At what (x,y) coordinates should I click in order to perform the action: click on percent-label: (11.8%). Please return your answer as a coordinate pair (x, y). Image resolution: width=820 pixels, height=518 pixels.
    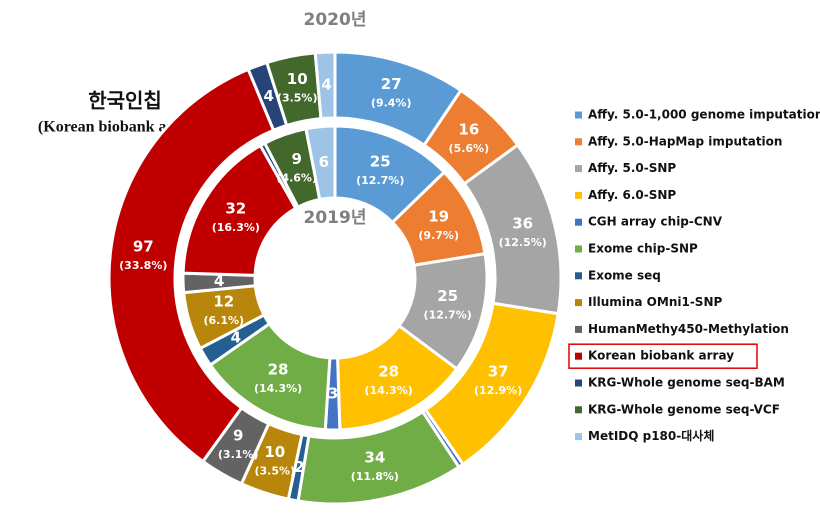
    Looking at the image, I should click on (375, 476).